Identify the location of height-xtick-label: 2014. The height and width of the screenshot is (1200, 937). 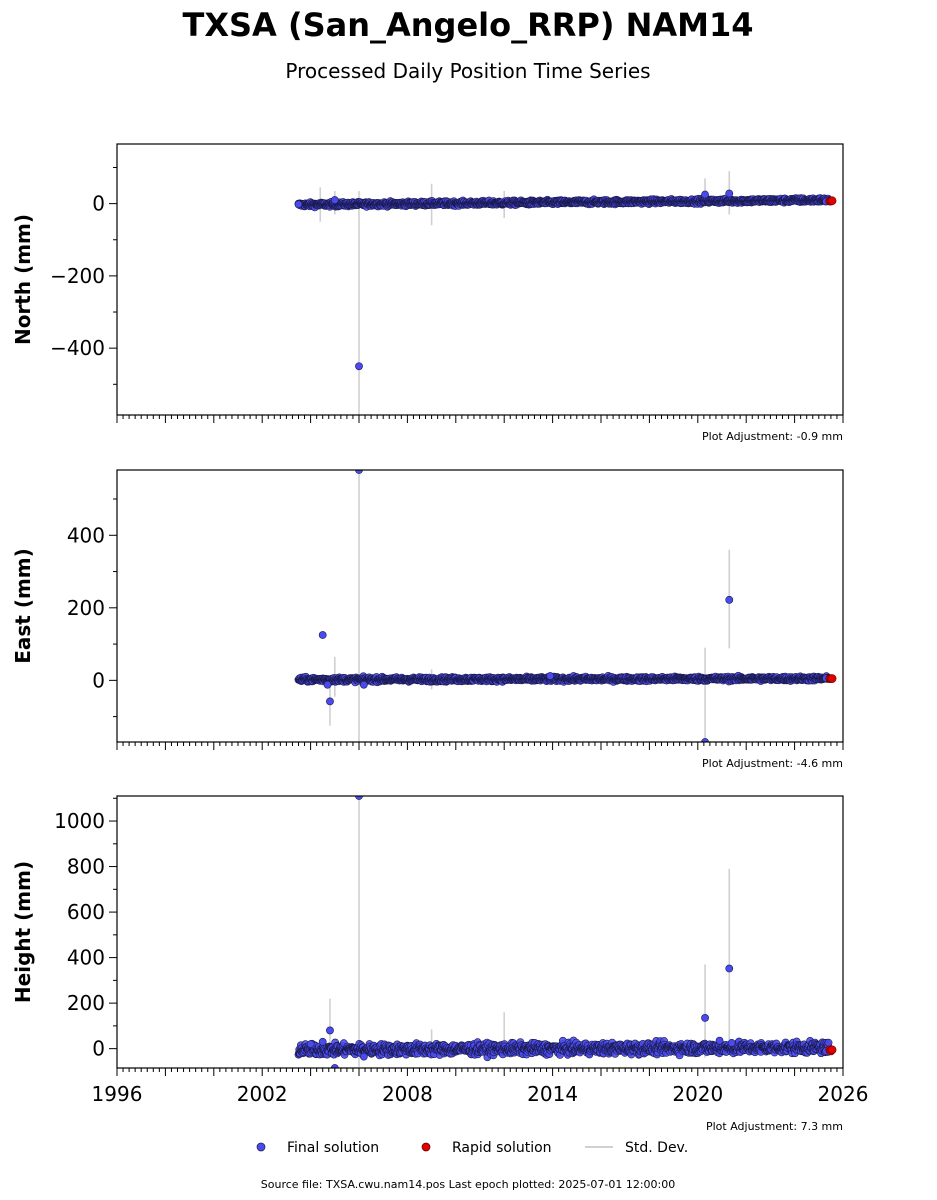
(552, 1094).